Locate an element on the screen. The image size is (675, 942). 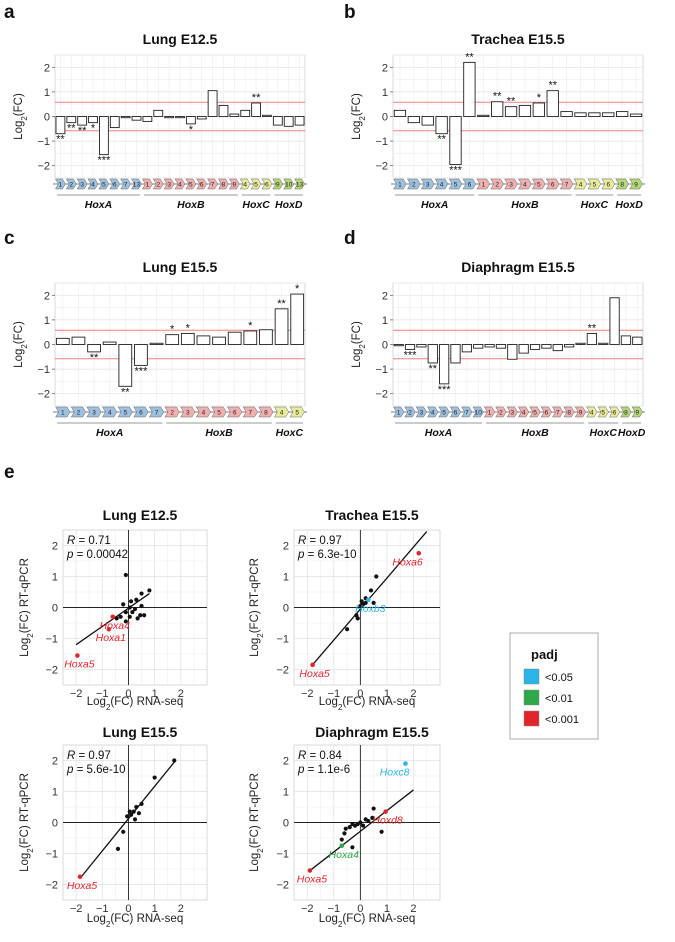
chart-title: Lung E12.5 is located at coordinates (180, 39).